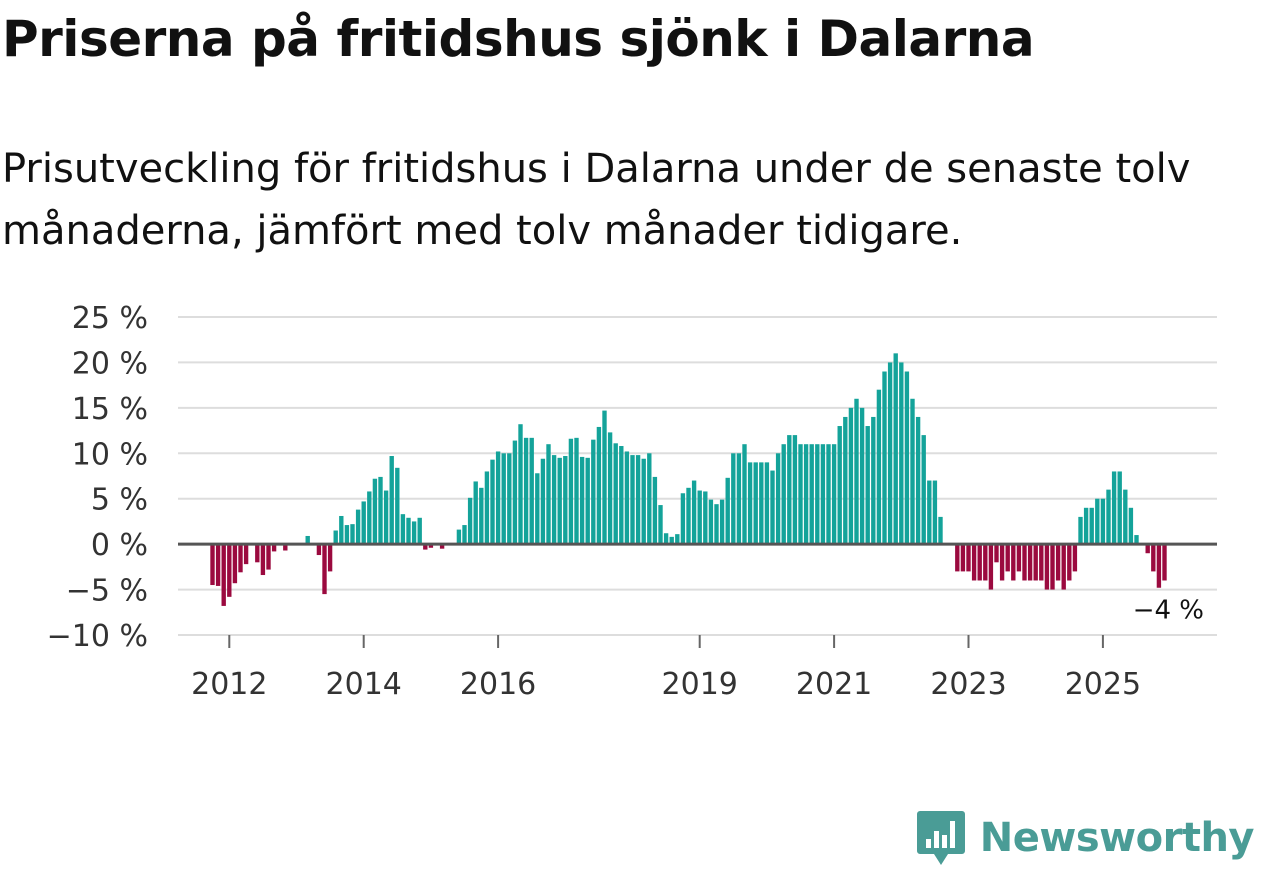 The width and height of the screenshot is (1262, 879). Describe the element at coordinates (666, 668) in the screenshot. I see `x-axis-ticks: 2012 2014 2016 2019 2021 2023 2025` at that location.